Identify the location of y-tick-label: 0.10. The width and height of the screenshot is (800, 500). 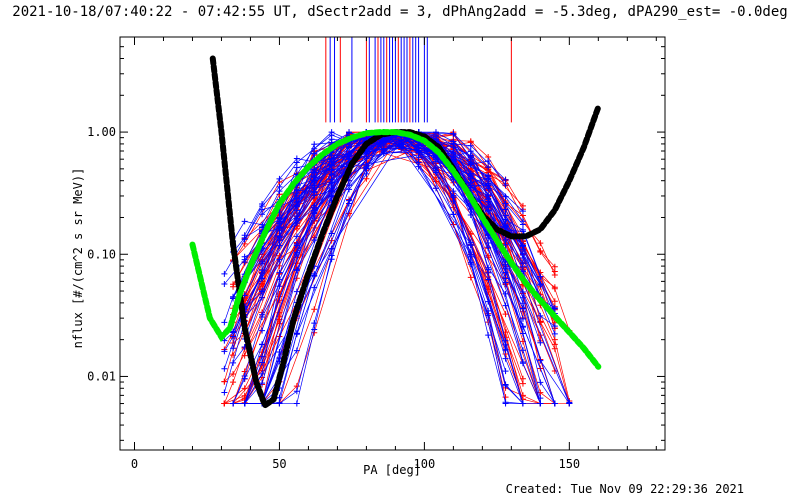
(101, 254).